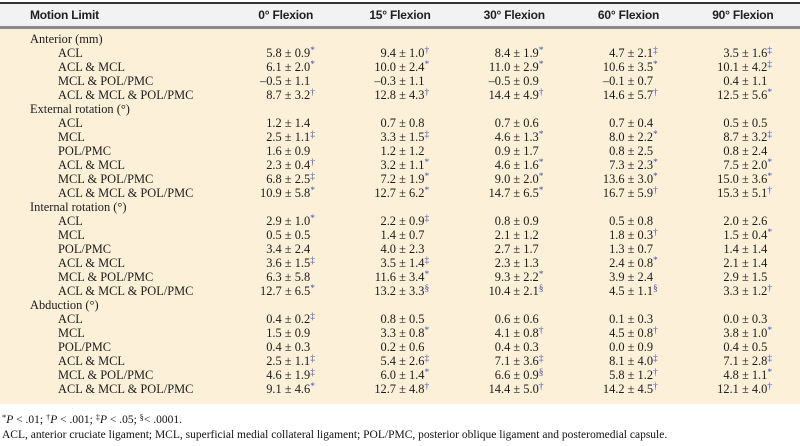 Image resolution: width=800 pixels, height=446 pixels. Describe the element at coordinates (514, 165) in the screenshot. I see `table-cell: 4.6 ± 1.6*` at that location.